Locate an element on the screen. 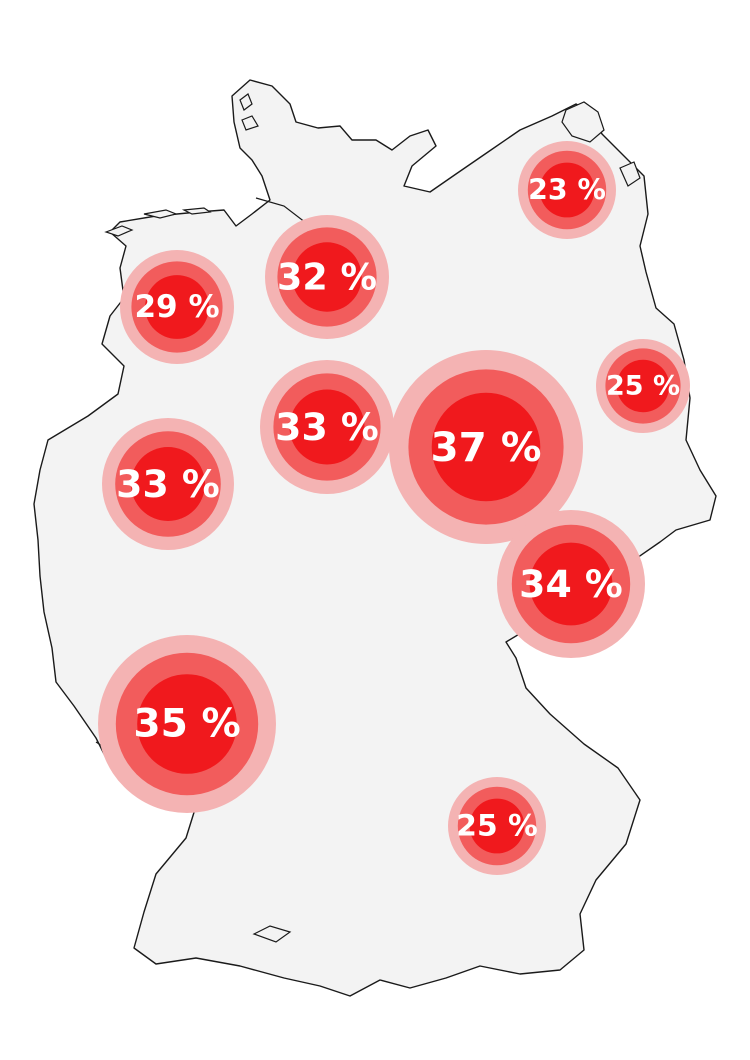 Image resolution: width=750 pixels, height=1060 pixels. bubble-label: 23 % is located at coordinates (567, 190).